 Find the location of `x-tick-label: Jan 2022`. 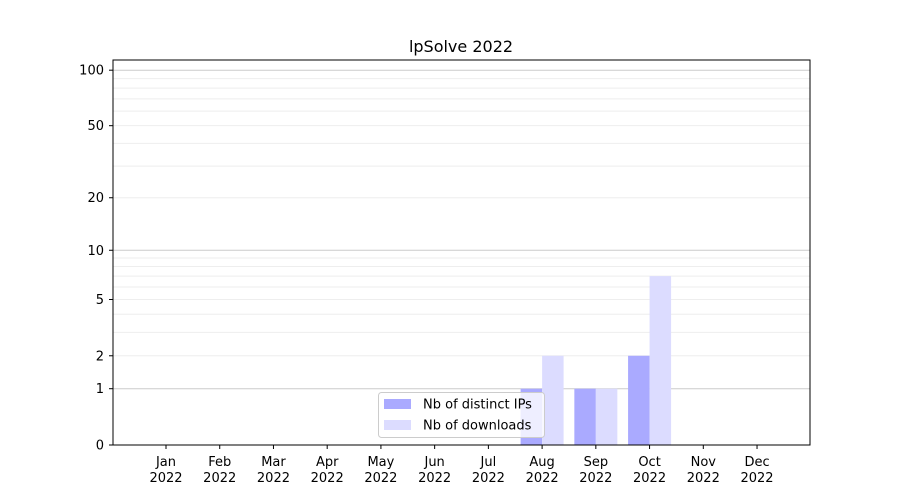

x-tick-label: Jan 2022 is located at coordinates (165, 470).